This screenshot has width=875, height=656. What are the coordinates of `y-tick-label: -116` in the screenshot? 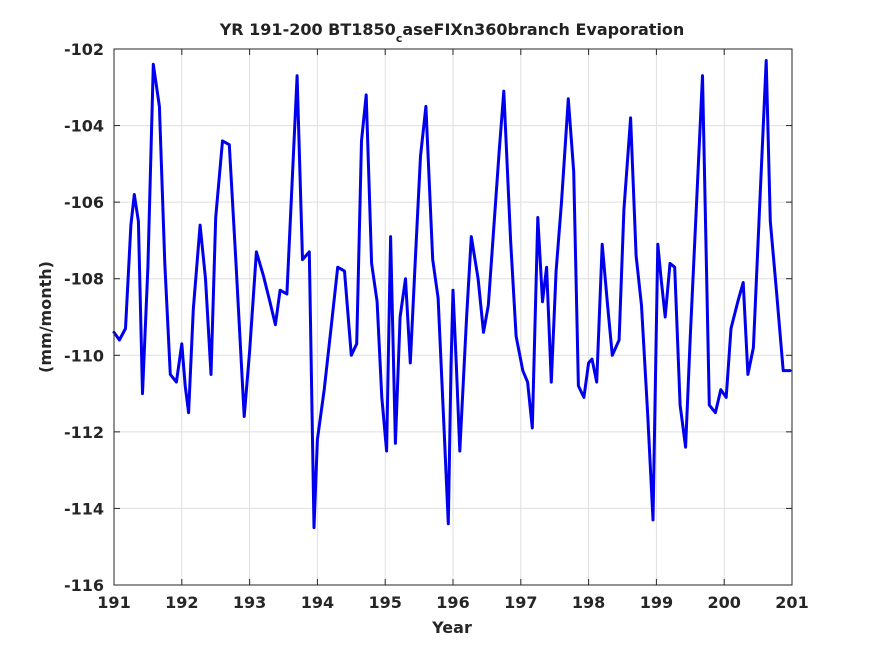 It's located at (84, 585).